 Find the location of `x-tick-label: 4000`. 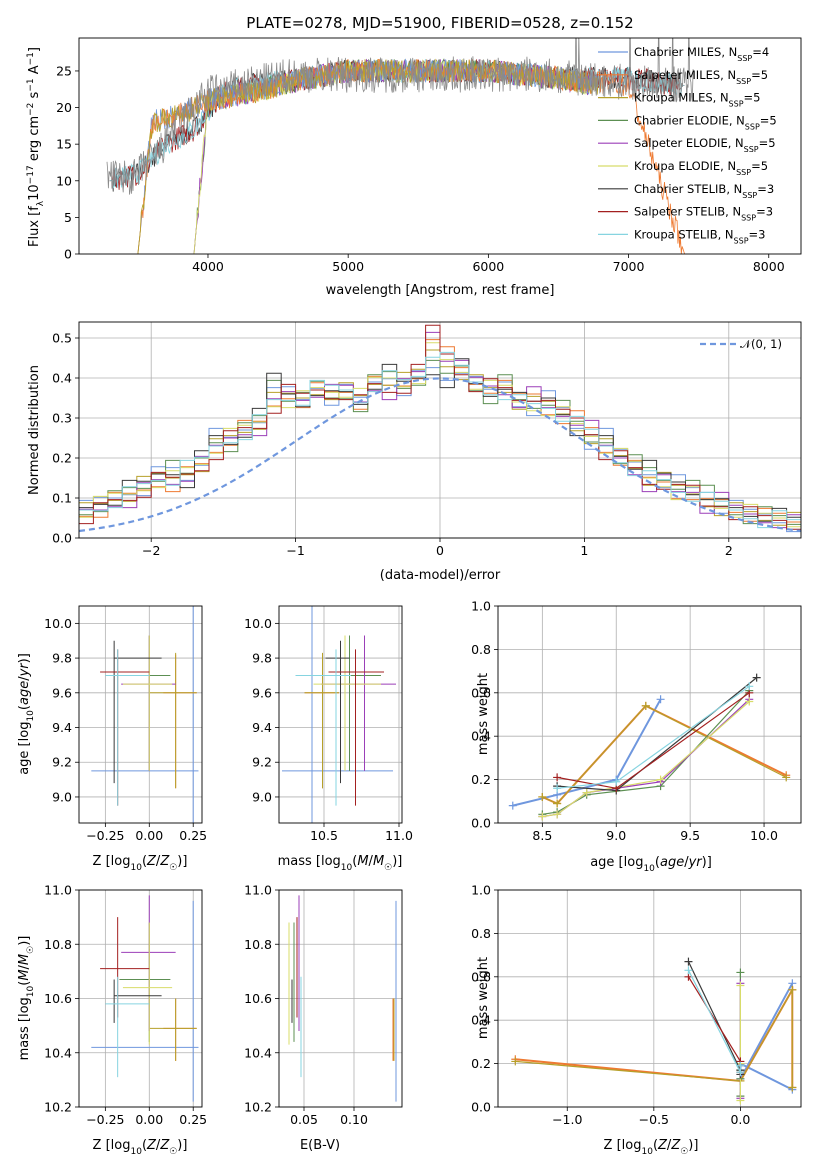

x-tick-label: 4000 is located at coordinates (208, 266).